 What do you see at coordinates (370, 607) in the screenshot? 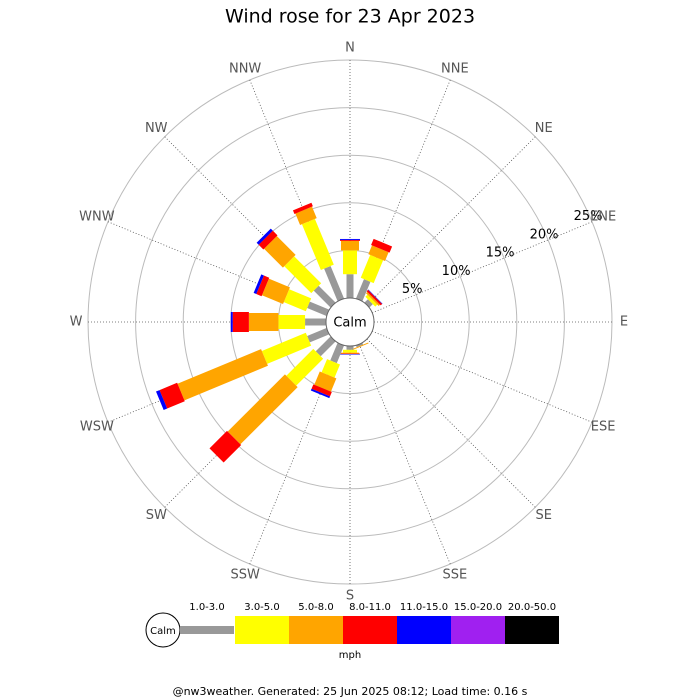
I see `legend-label: 8.0-11.0` at bounding box center [370, 607].